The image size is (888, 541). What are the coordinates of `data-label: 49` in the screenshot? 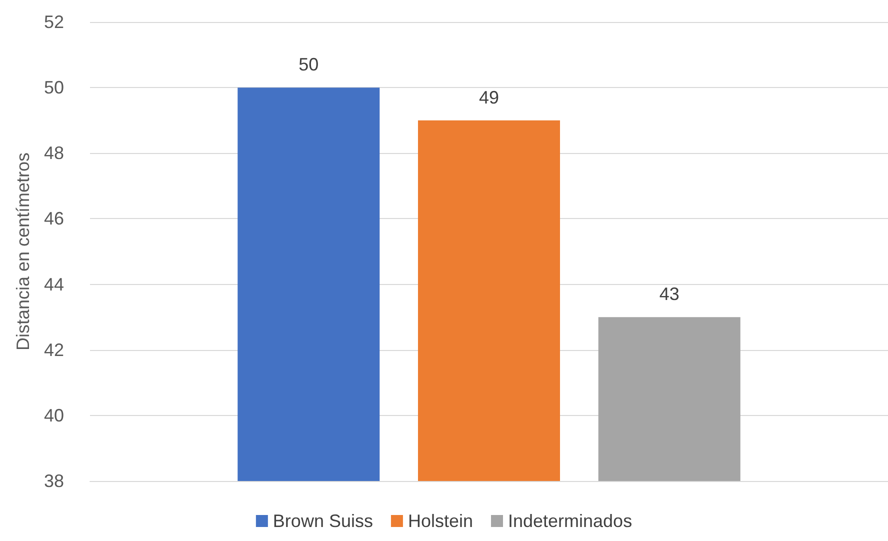 It's located at (489, 97).